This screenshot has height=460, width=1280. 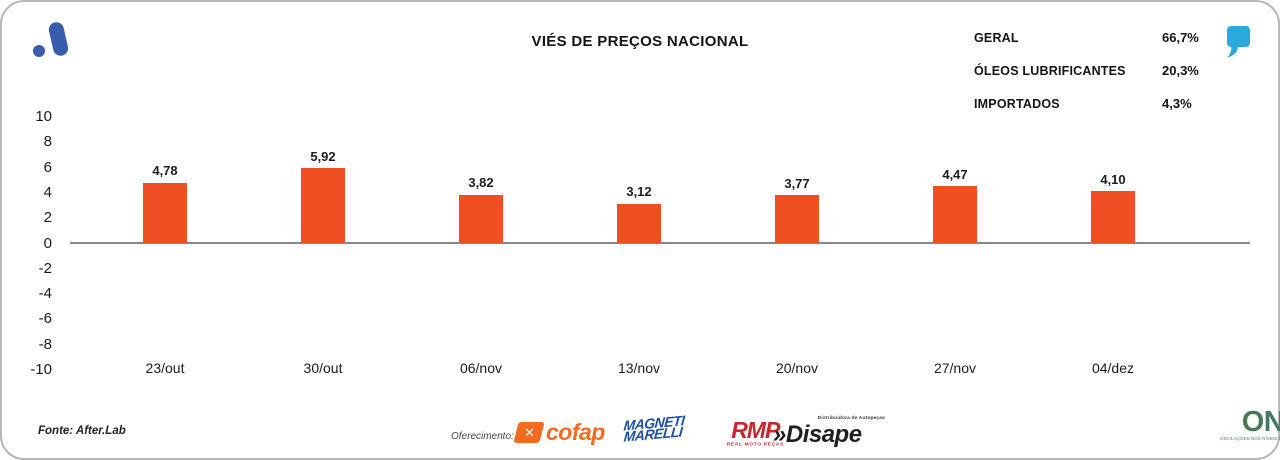 I want to click on x-axis-label: 04/dez, so click(x=1113, y=368).